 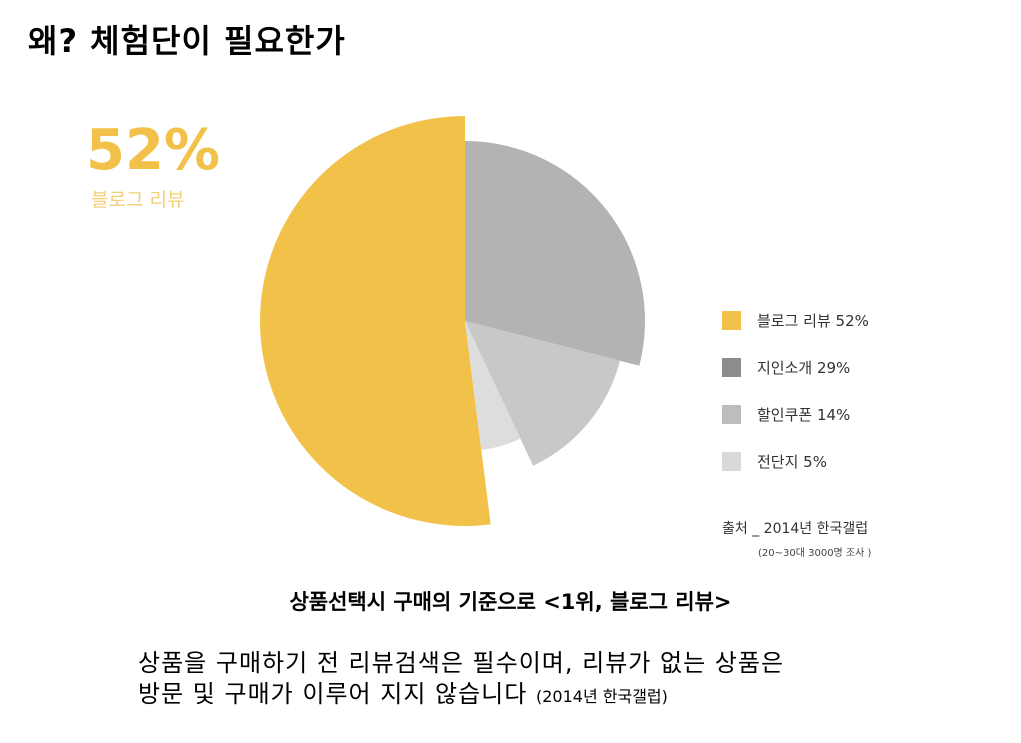 I want to click on highlight-label: 블로그 리뷰, so click(x=138, y=200).